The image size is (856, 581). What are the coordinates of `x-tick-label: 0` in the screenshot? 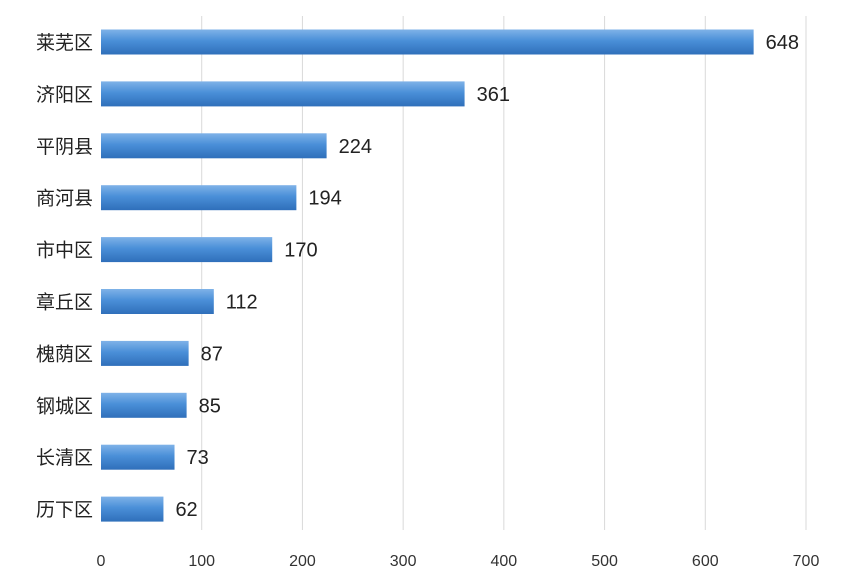 It's located at (101, 561).